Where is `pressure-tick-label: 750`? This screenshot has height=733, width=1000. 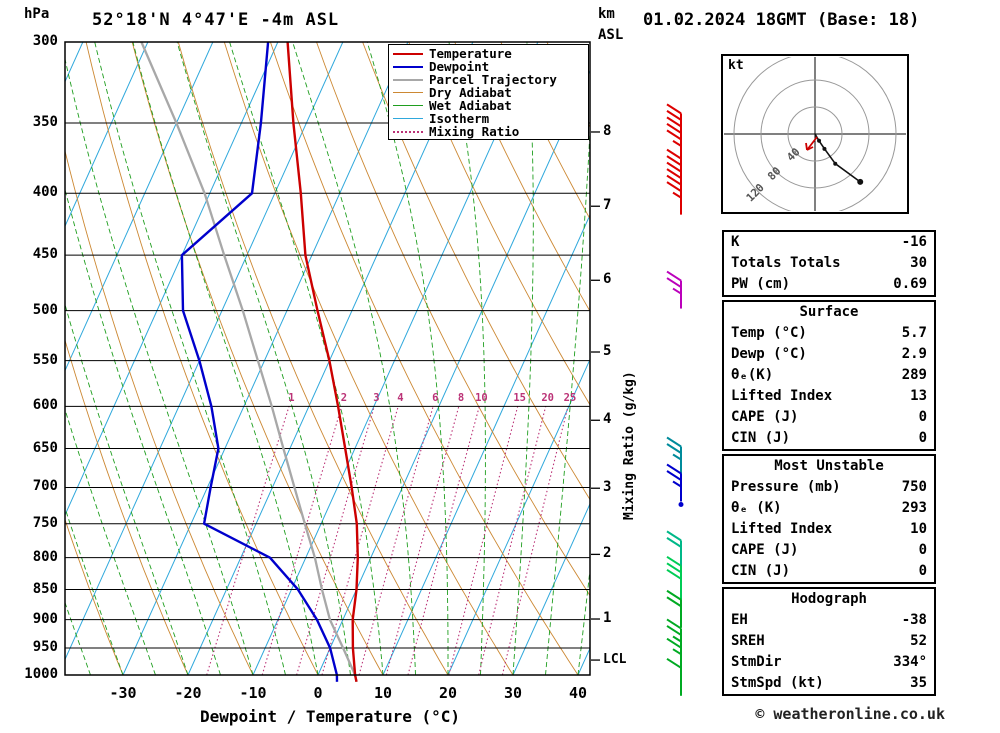
pressure-tick-label: 750 is located at coordinates (45, 522).